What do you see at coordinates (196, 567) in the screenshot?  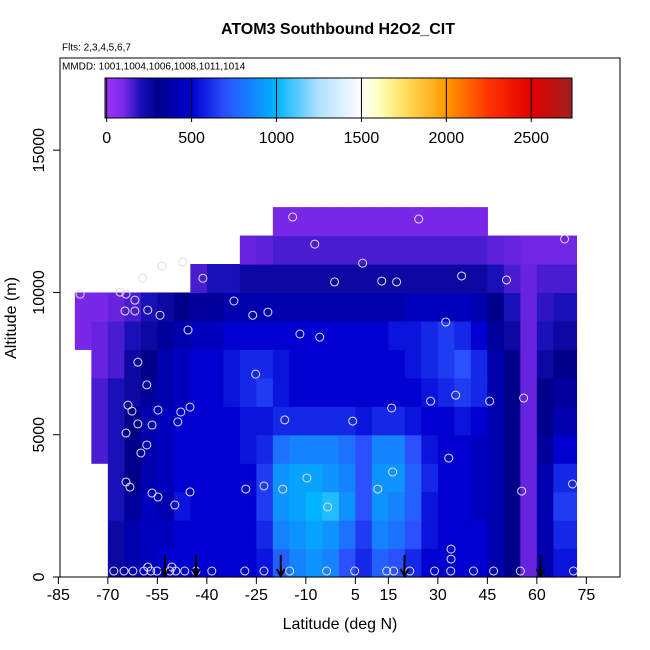 I see `arrow` at bounding box center [196, 567].